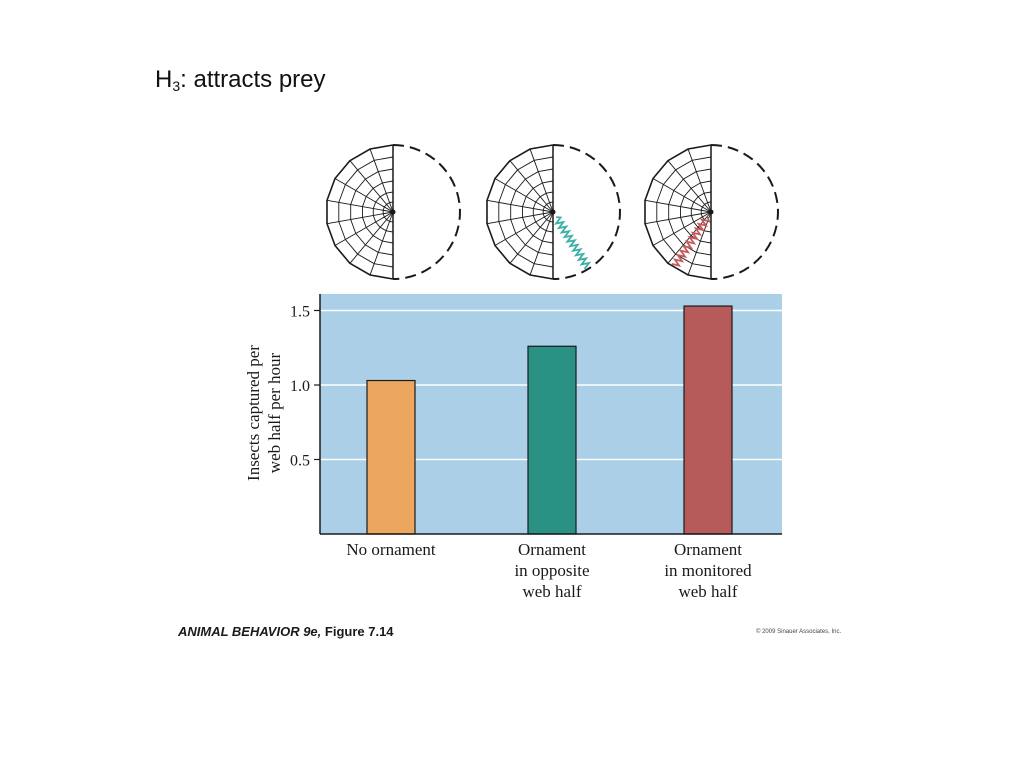 The height and width of the screenshot is (768, 1024). I want to click on y-axis-title-line: Insects captured per, so click(253, 413).